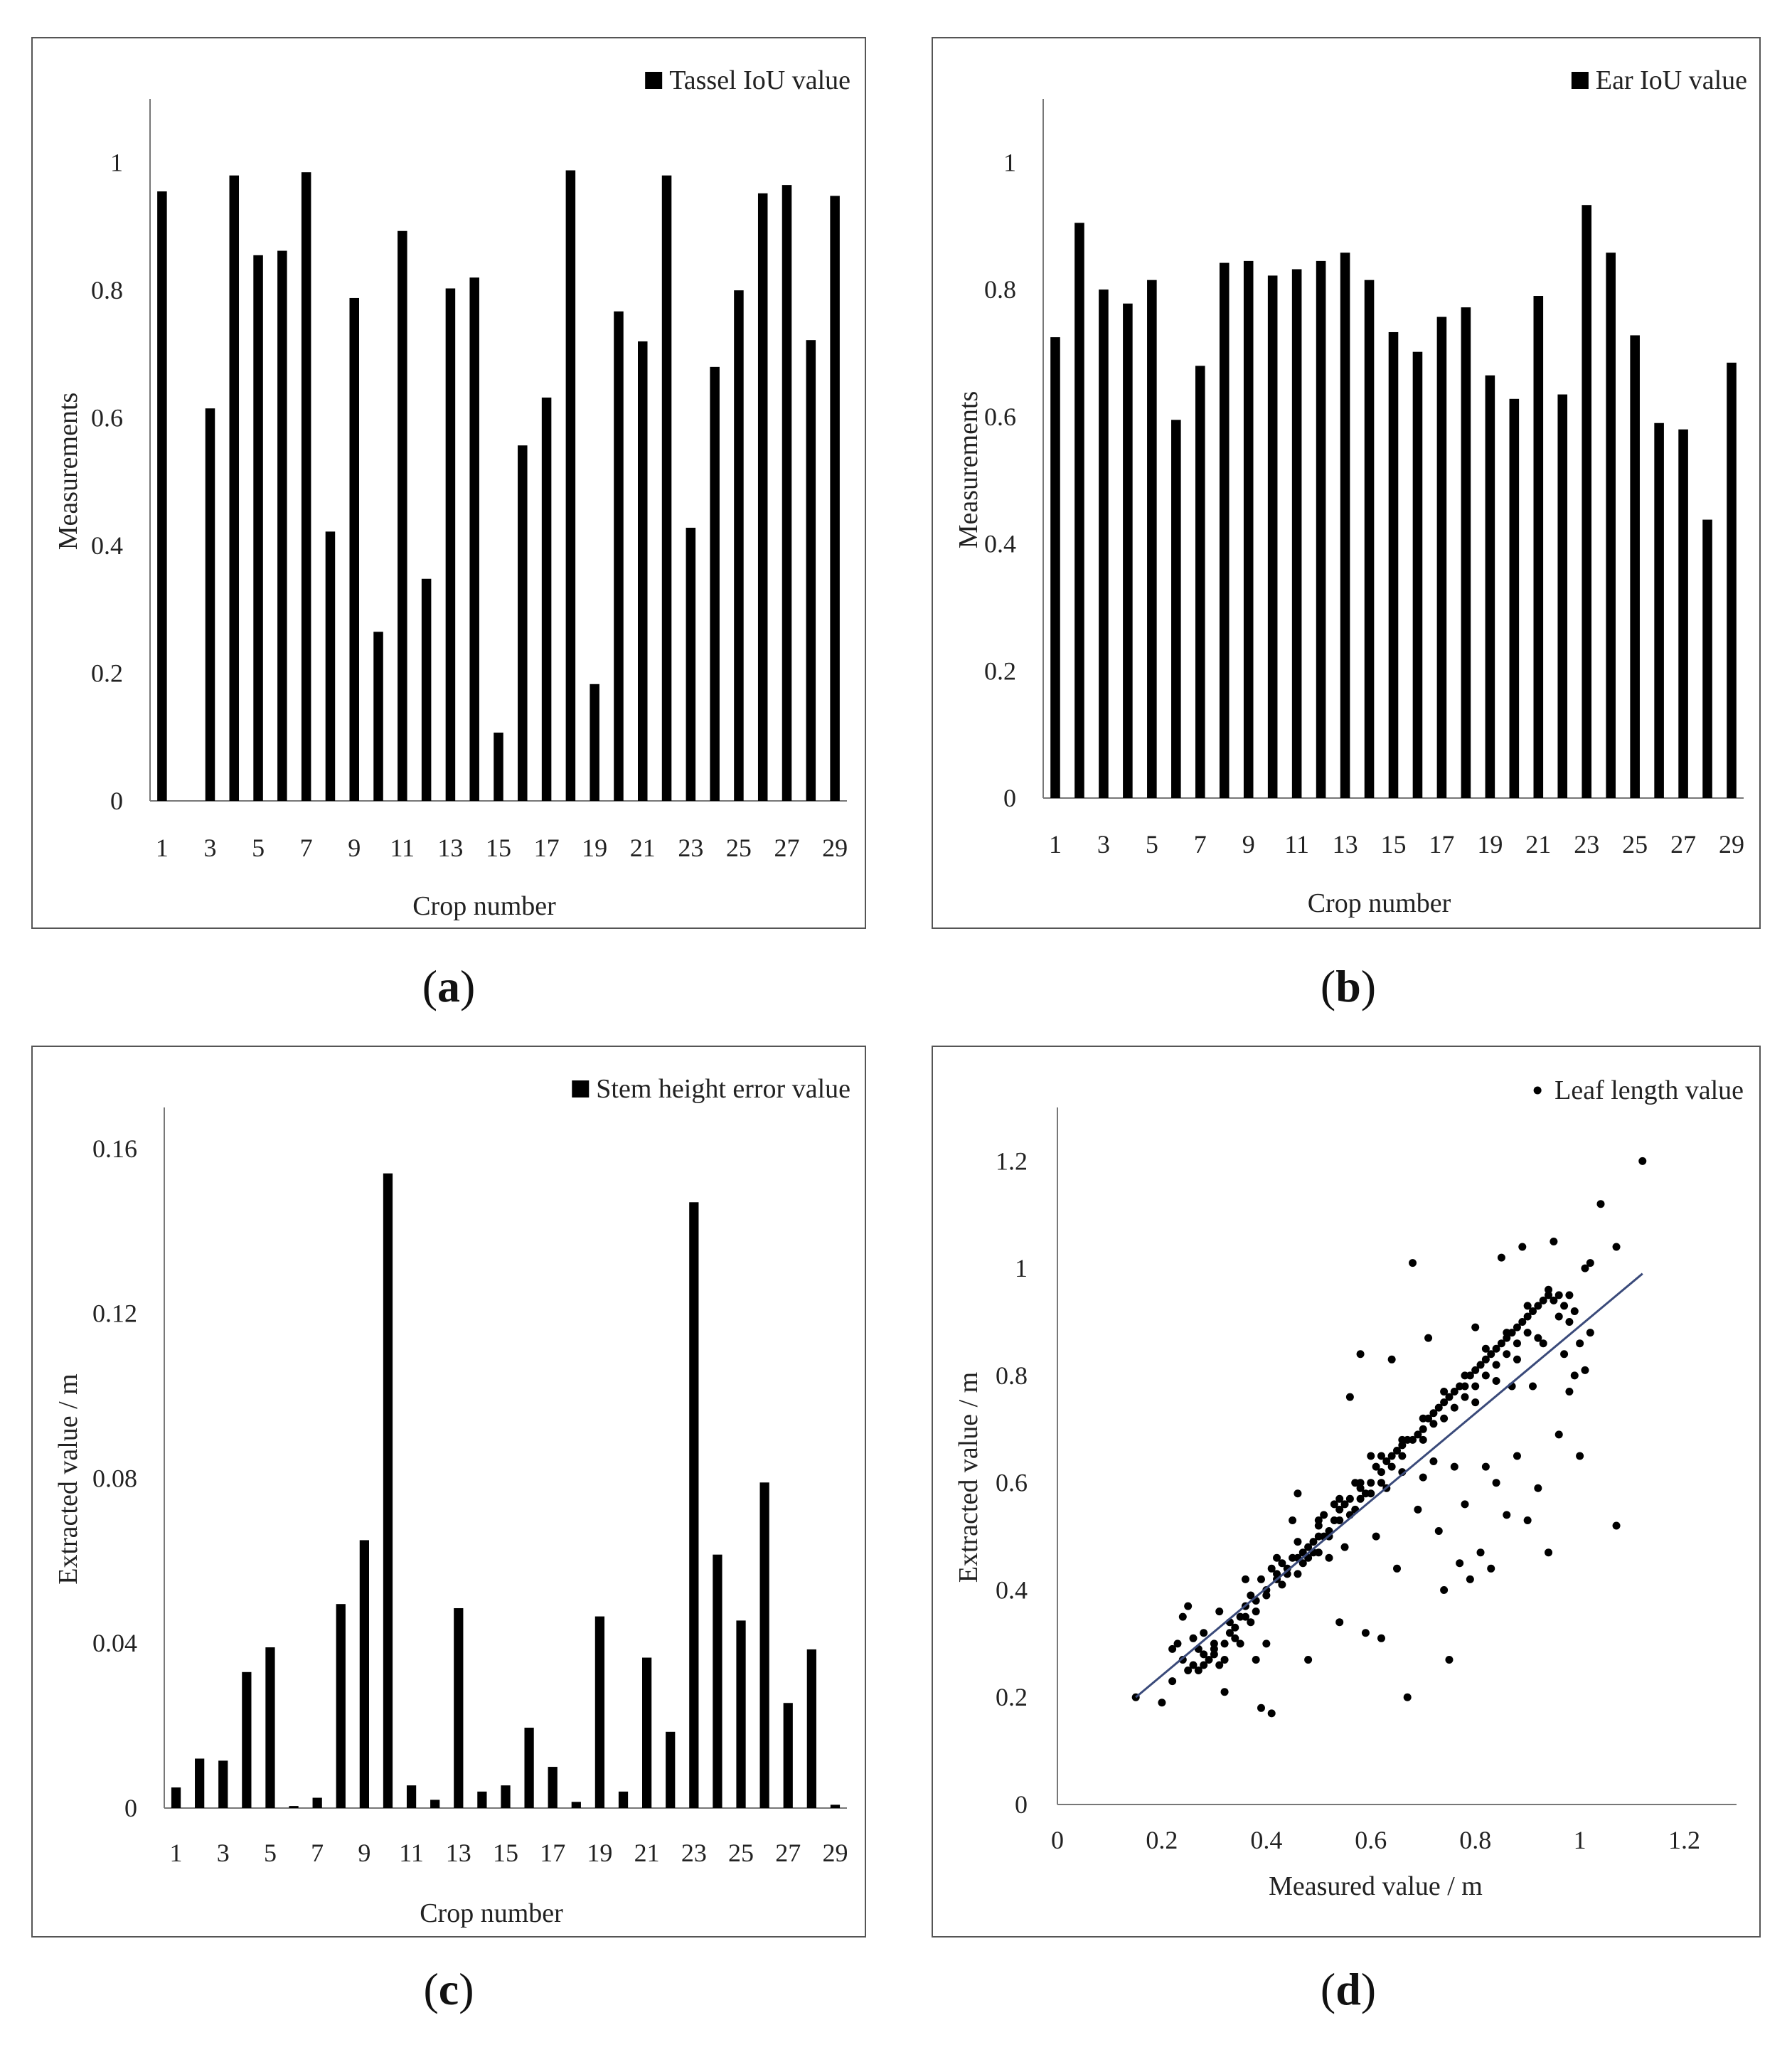  I want to click on x-tick-label: 13, so click(1345, 844).